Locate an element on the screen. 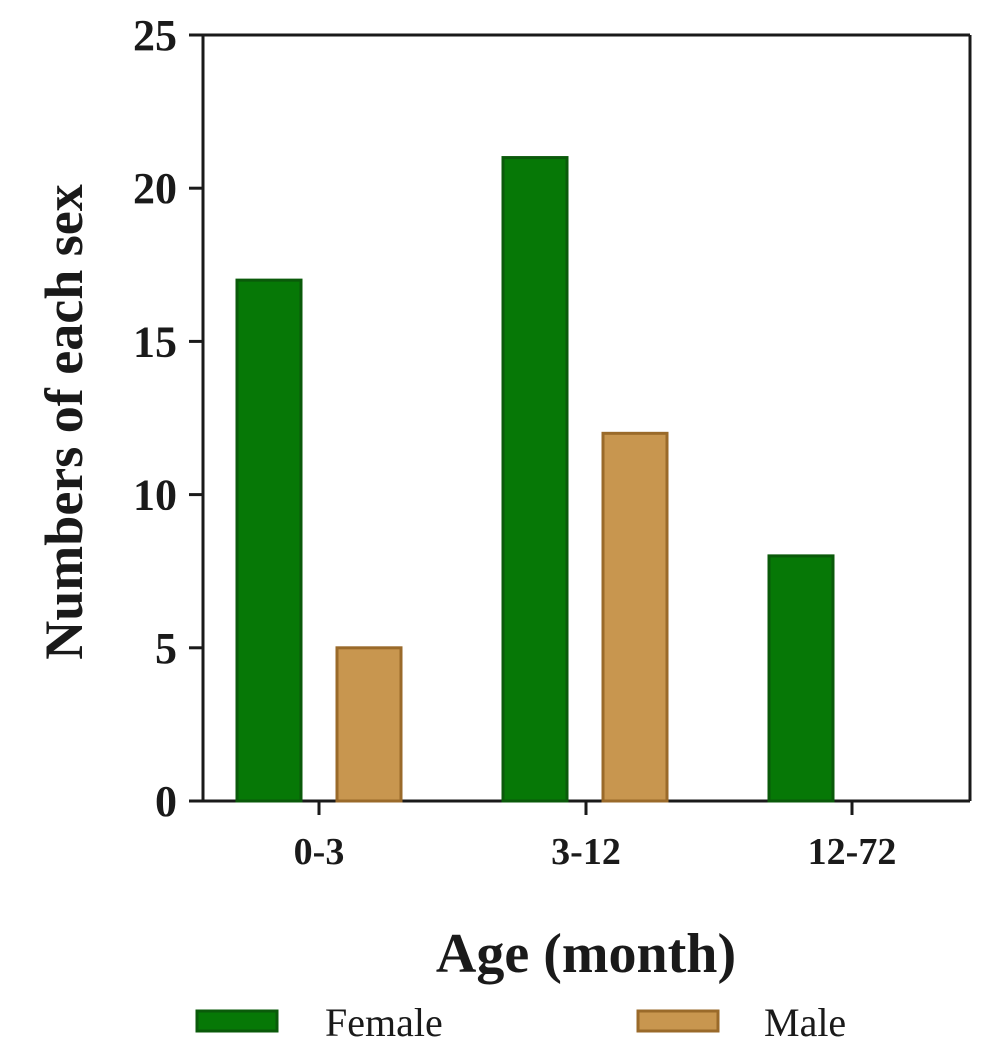 This screenshot has height=1046, width=1000. legend-swatch-male is located at coordinates (678, 1021).